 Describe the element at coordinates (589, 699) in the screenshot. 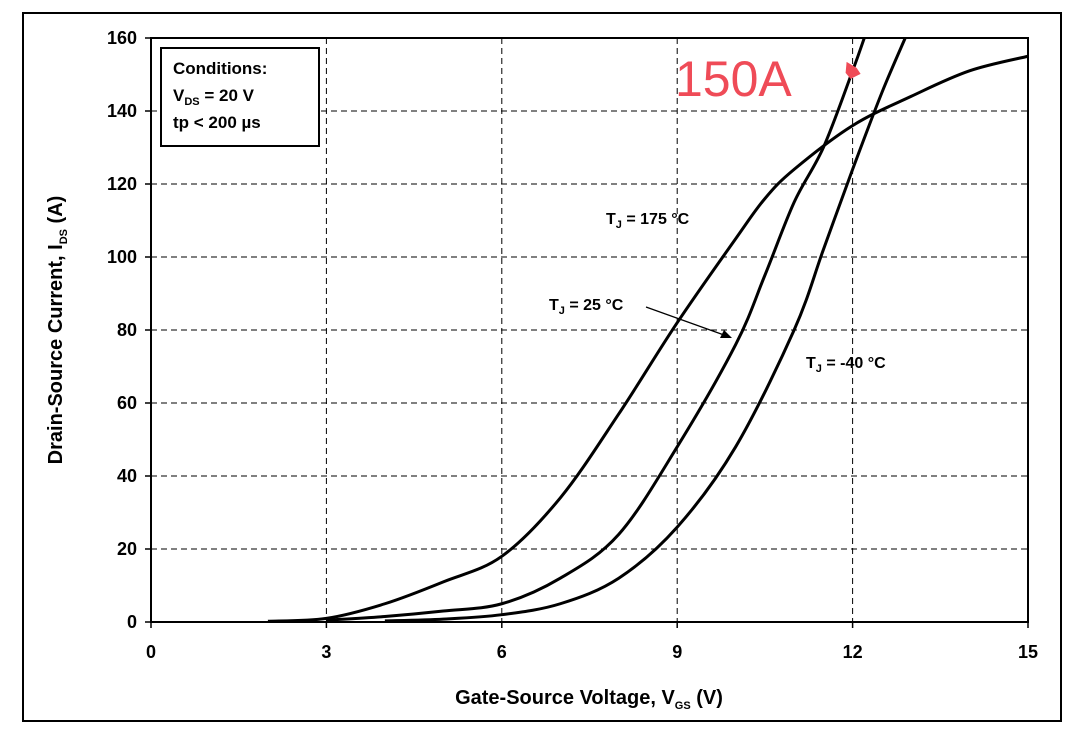

I see `x-axis-title: Gate-Source Voltage, VGS (V)` at that location.